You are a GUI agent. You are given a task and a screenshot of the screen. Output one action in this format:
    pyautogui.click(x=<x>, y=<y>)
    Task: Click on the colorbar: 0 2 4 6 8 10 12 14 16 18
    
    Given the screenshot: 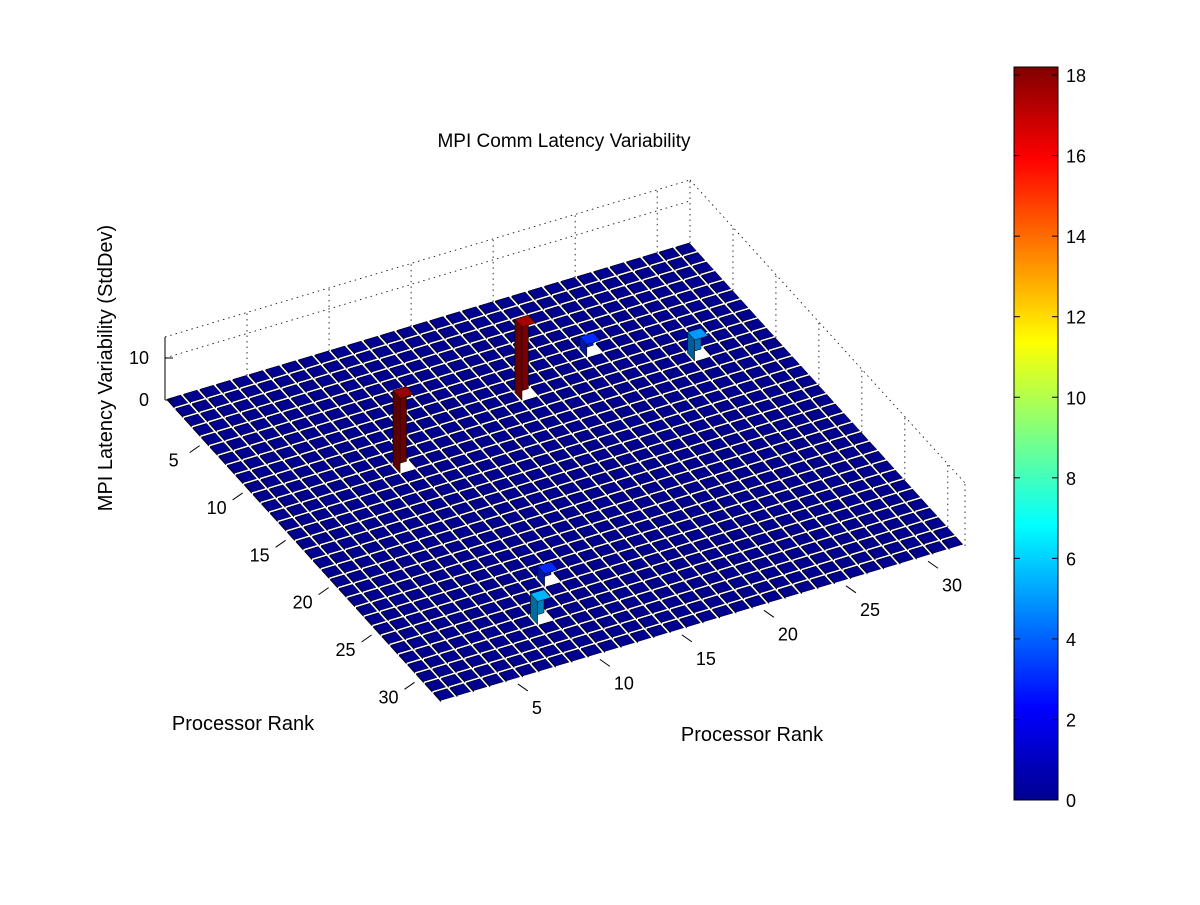 What is the action you would take?
    pyautogui.click(x=1049, y=438)
    